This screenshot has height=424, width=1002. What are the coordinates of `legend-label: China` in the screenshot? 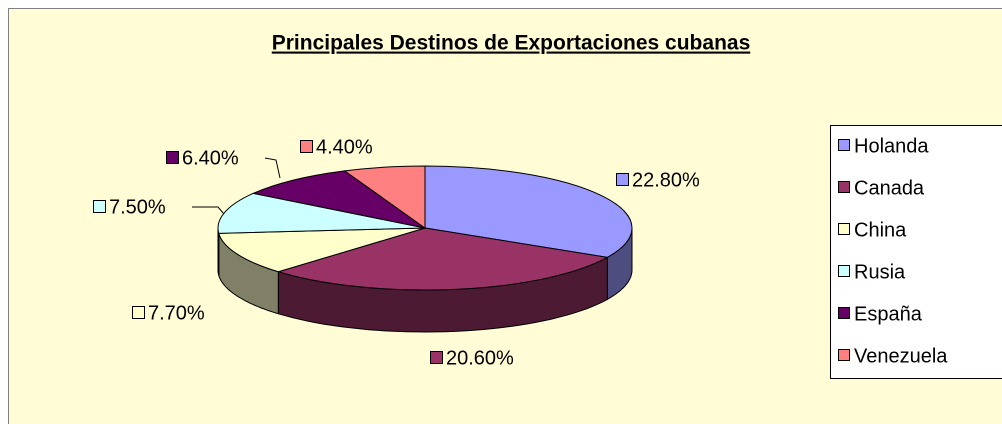 It's located at (880, 230).